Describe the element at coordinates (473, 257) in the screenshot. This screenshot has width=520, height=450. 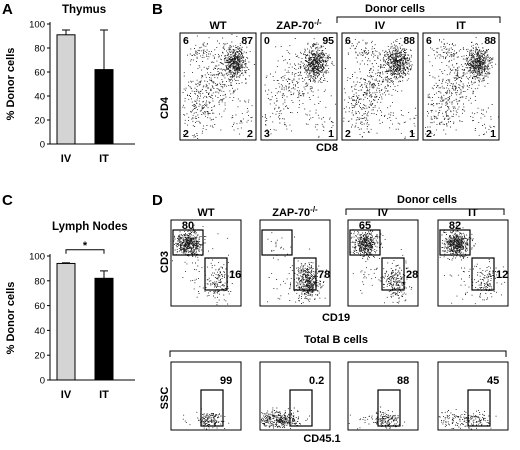
I see `flow-plot-d-top-4: IT 82 12` at that location.